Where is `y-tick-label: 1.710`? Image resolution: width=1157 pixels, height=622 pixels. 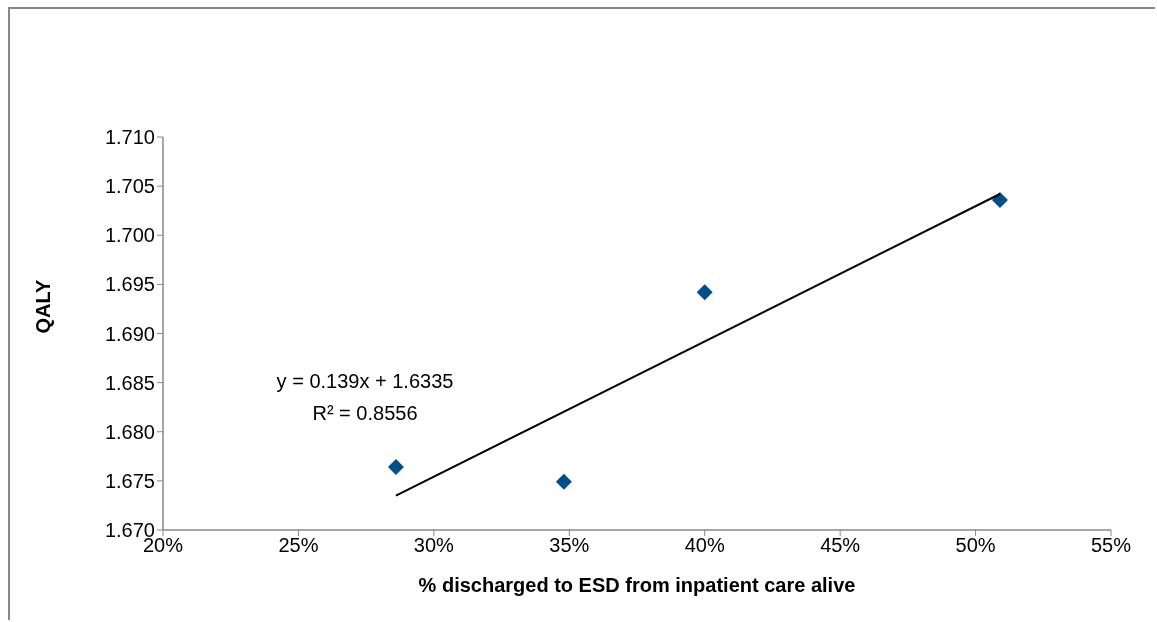 y-tick-label: 1.710 is located at coordinates (129, 137).